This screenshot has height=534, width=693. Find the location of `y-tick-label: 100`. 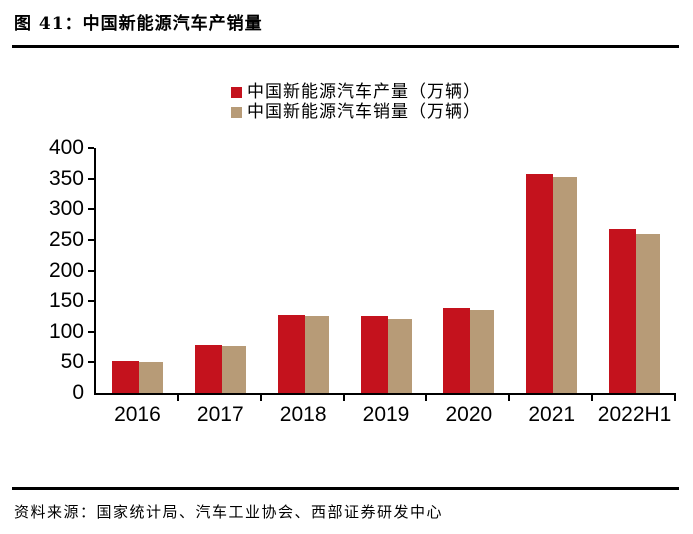

y-tick-label: 100 is located at coordinates (66, 331).